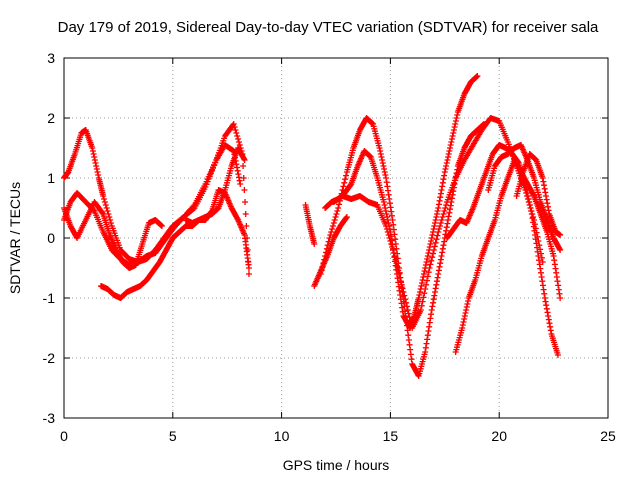 The width and height of the screenshot is (640, 480). Describe the element at coordinates (217, 229) in the screenshot. I see `series-track-e` at that location.